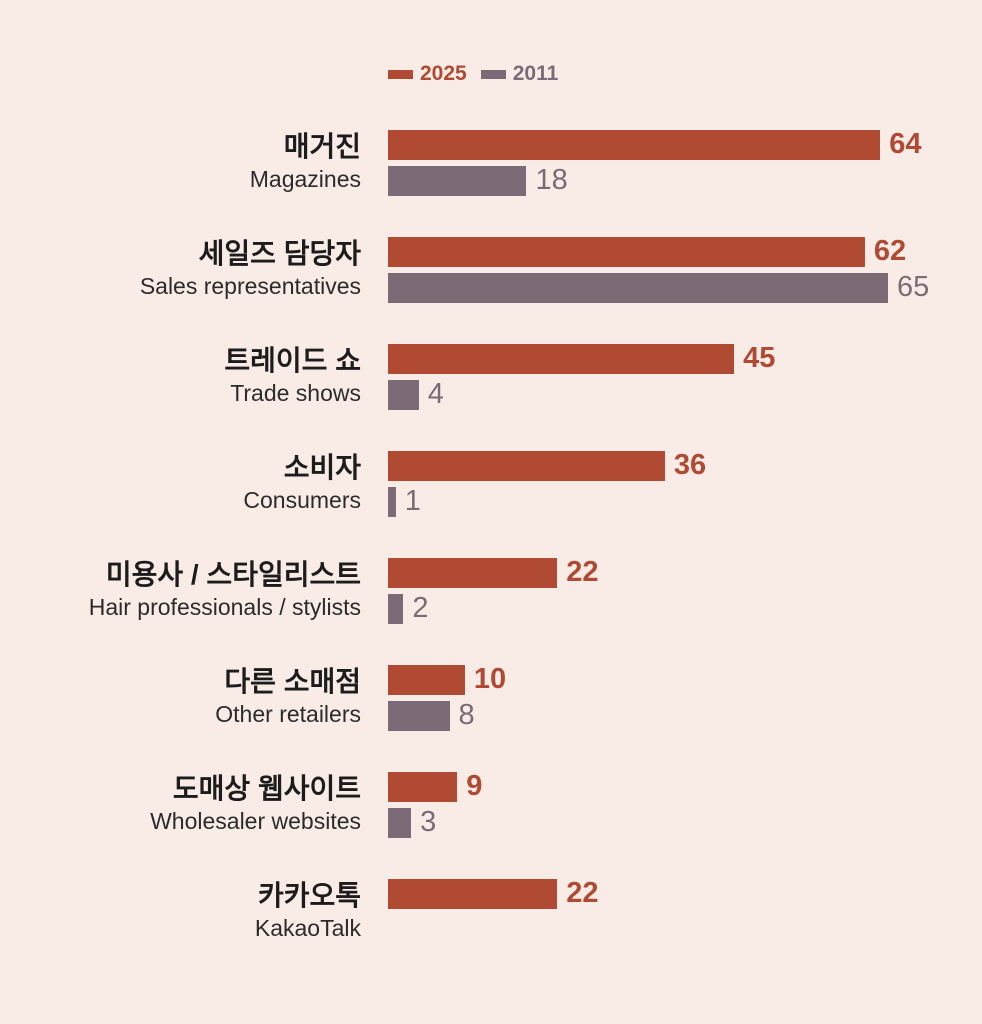 This screenshot has width=982, height=1024. I want to click on legend-marker-2025, so click(400, 74).